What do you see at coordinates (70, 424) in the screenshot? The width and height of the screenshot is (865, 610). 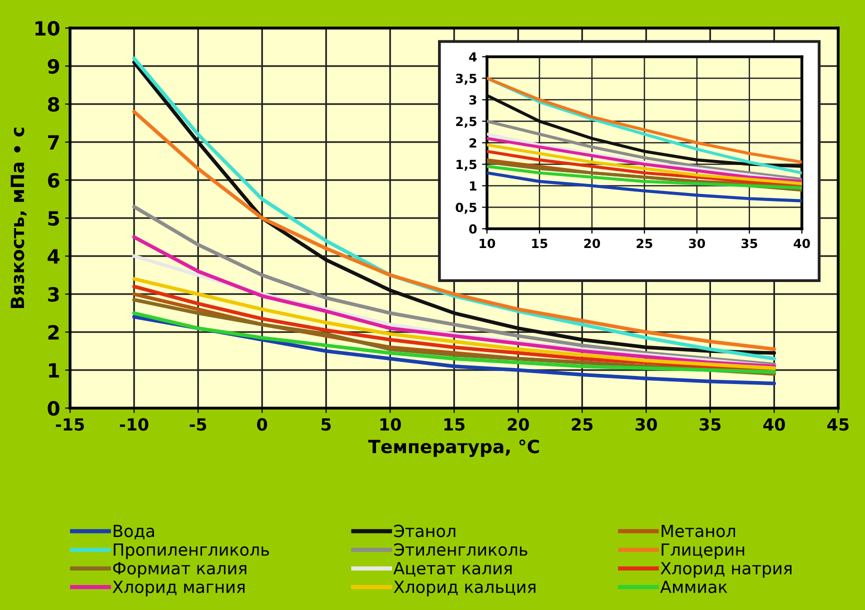 I see `x-tick-label: -15` at bounding box center [70, 424].